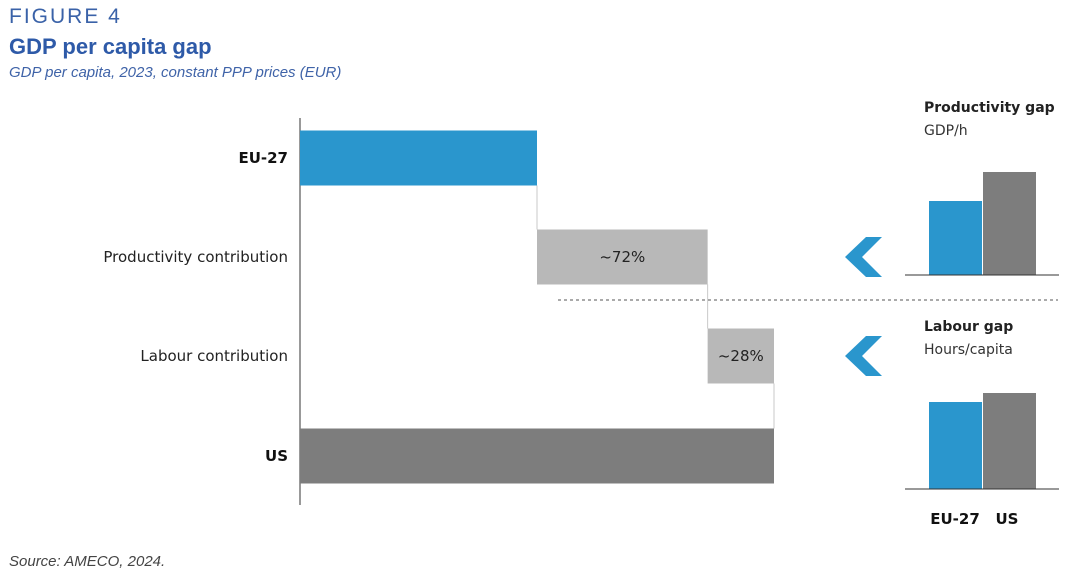 This screenshot has width=1080, height=580. What do you see at coordinates (946, 131) in the screenshot?
I see `side-chart-subtitle: GDP/h` at bounding box center [946, 131].